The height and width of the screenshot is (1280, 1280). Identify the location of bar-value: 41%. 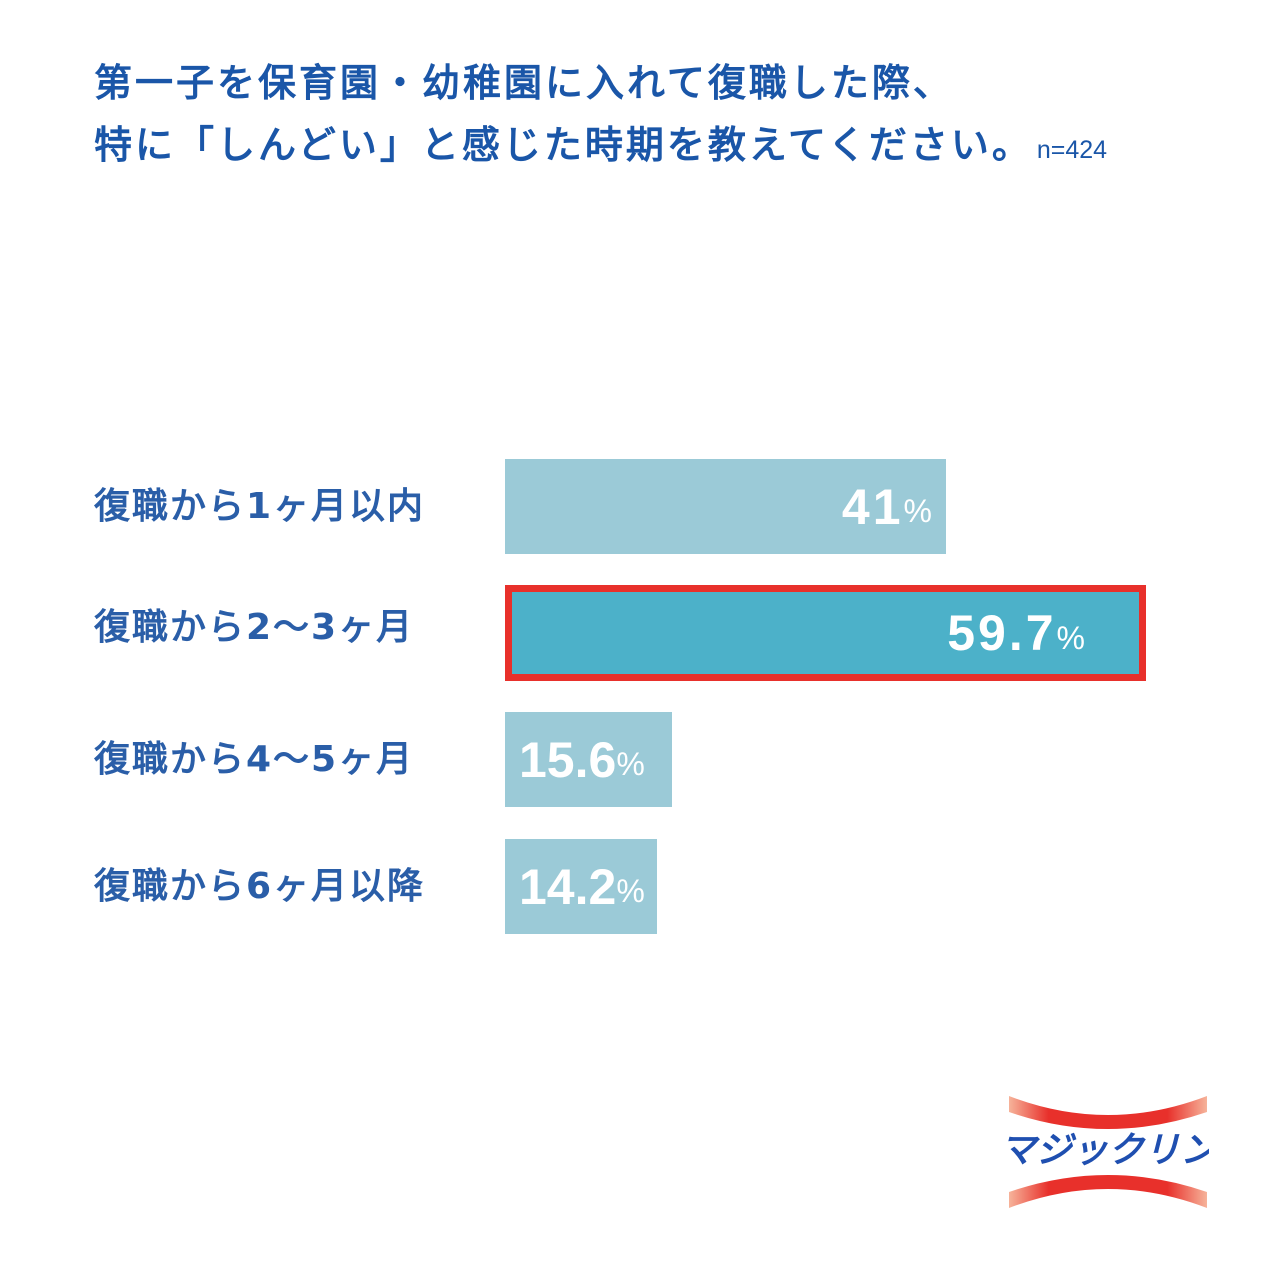
(886, 506).